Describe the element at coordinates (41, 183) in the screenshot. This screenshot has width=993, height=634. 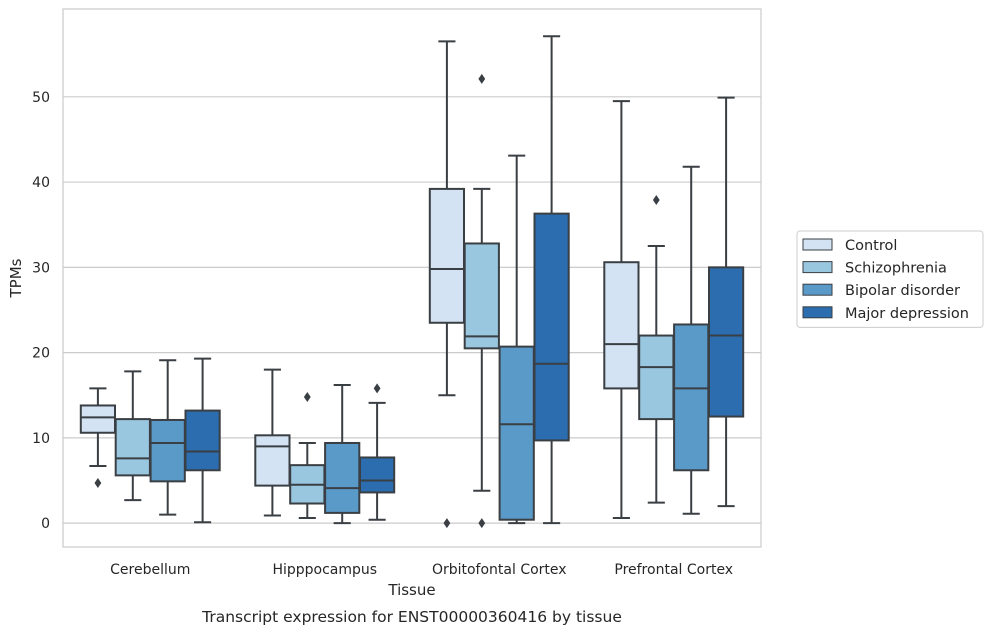
I see `y-tick-label: 40` at that location.